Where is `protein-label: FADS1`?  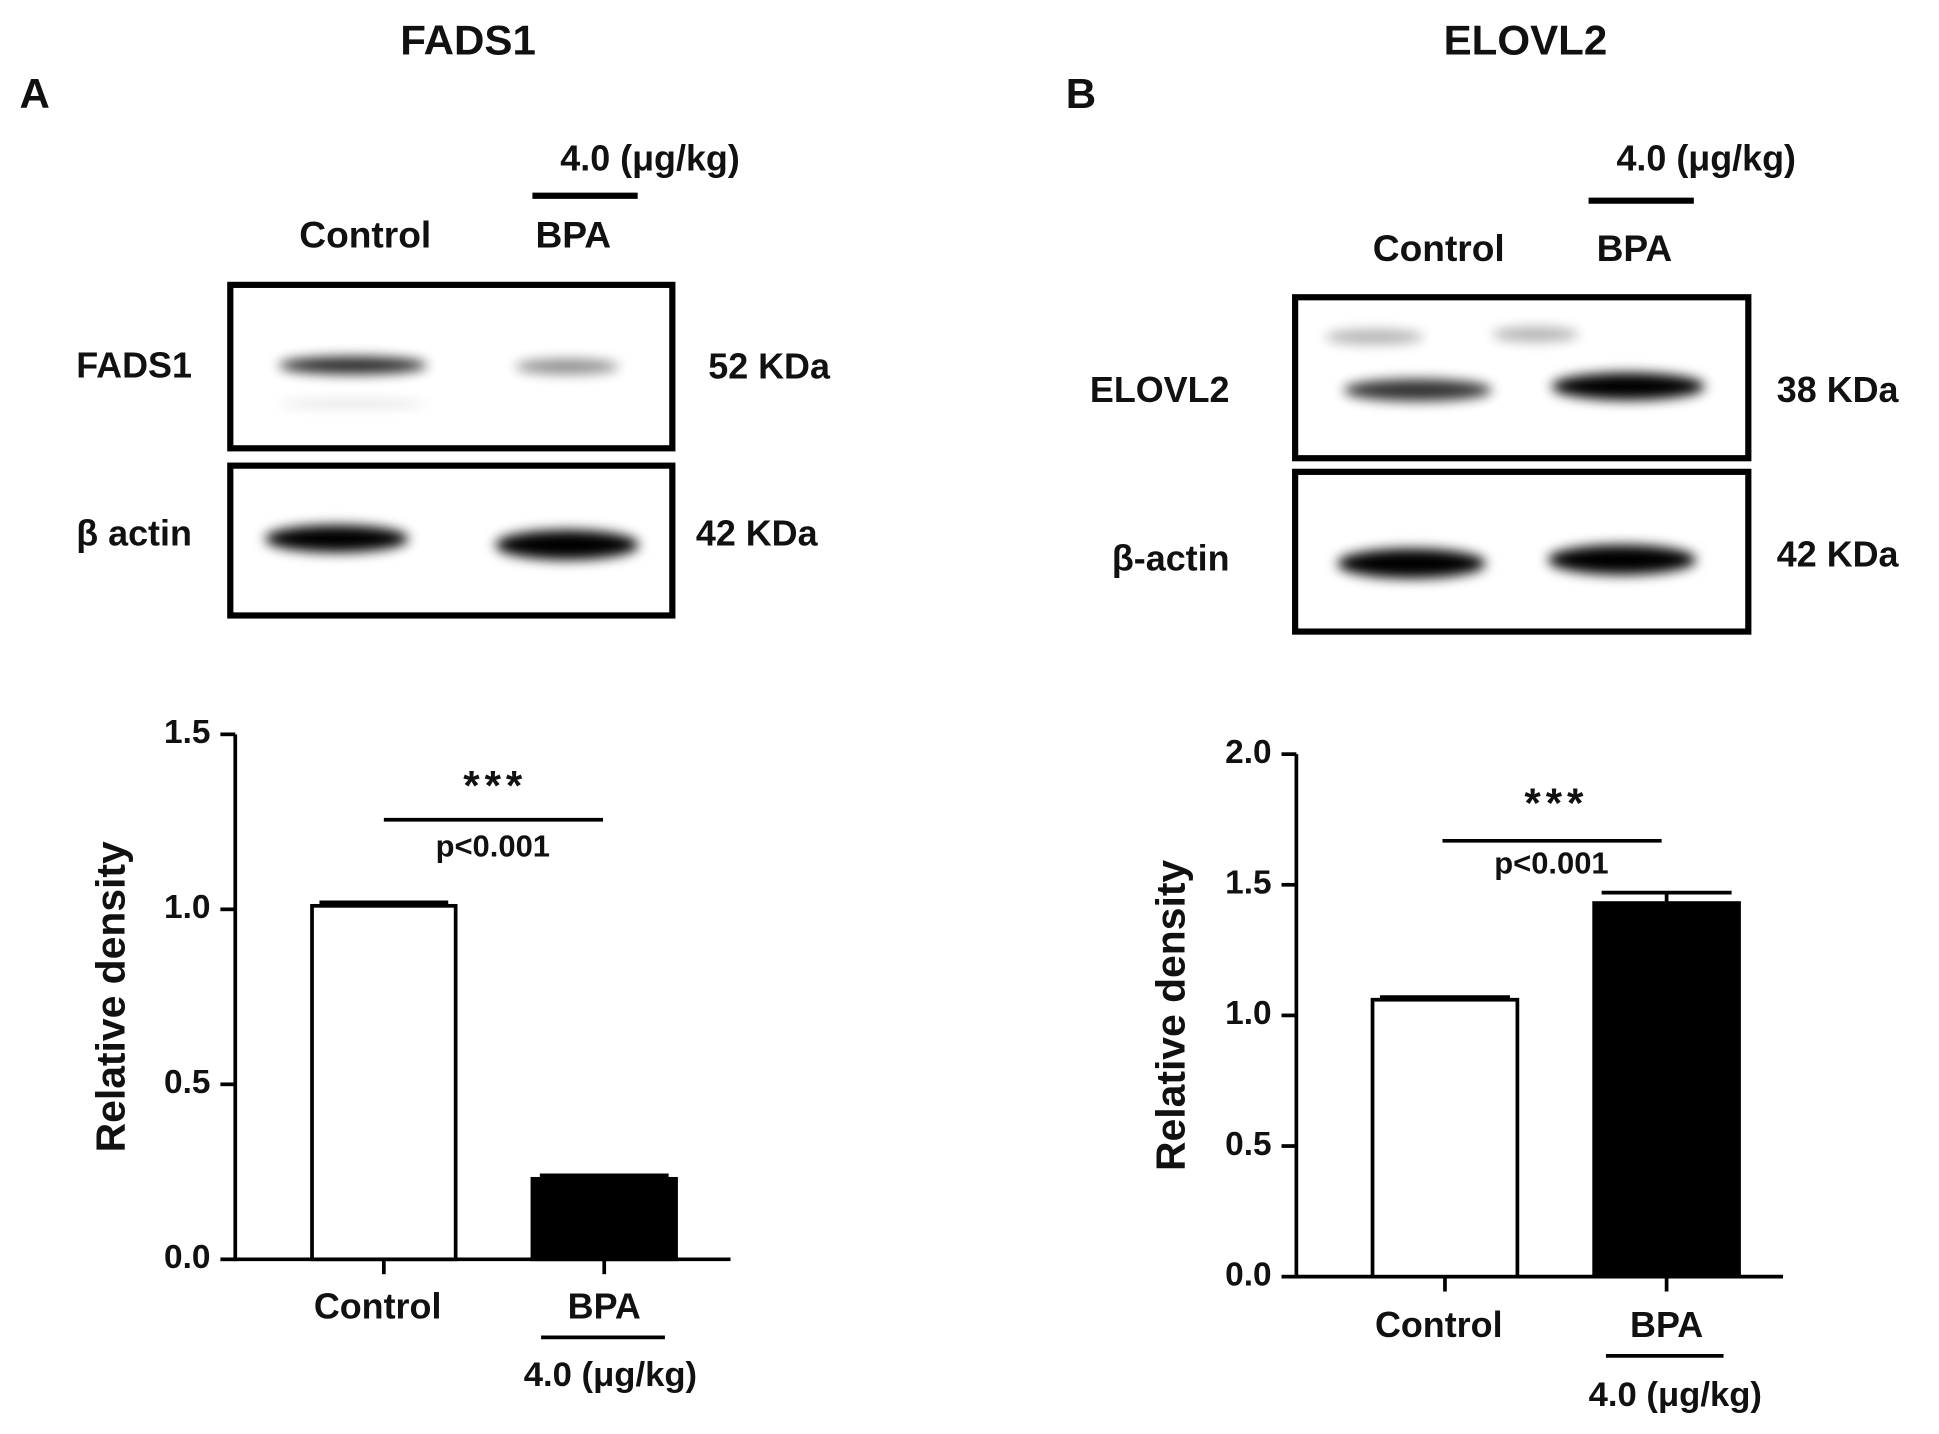
protein-label: FADS1 is located at coordinates (134, 365).